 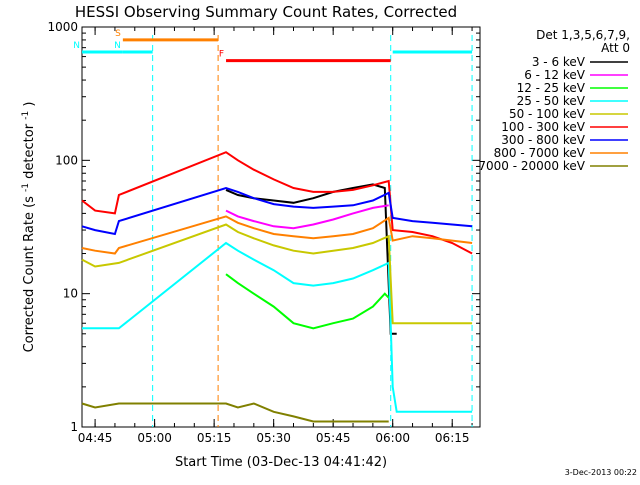 I want to click on x-tick-label: 05:45, so click(x=333, y=438).